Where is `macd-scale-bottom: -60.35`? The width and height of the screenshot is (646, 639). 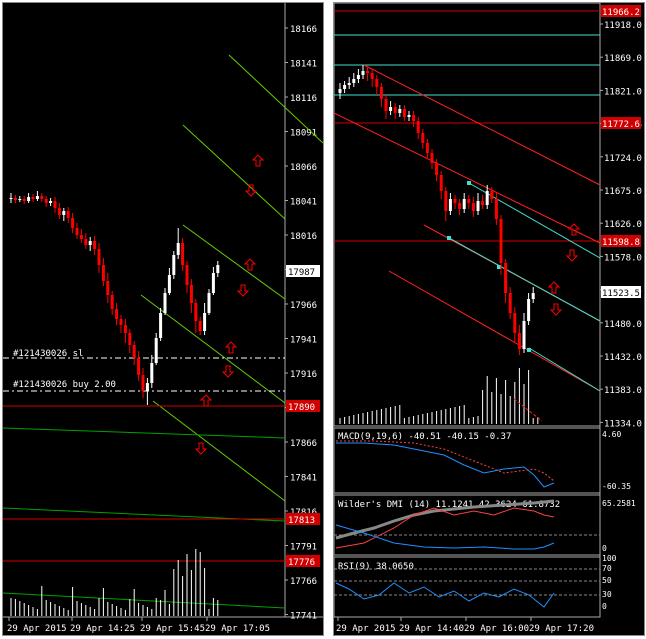
macd-scale-bottom: -60.35 is located at coordinates (616, 486).